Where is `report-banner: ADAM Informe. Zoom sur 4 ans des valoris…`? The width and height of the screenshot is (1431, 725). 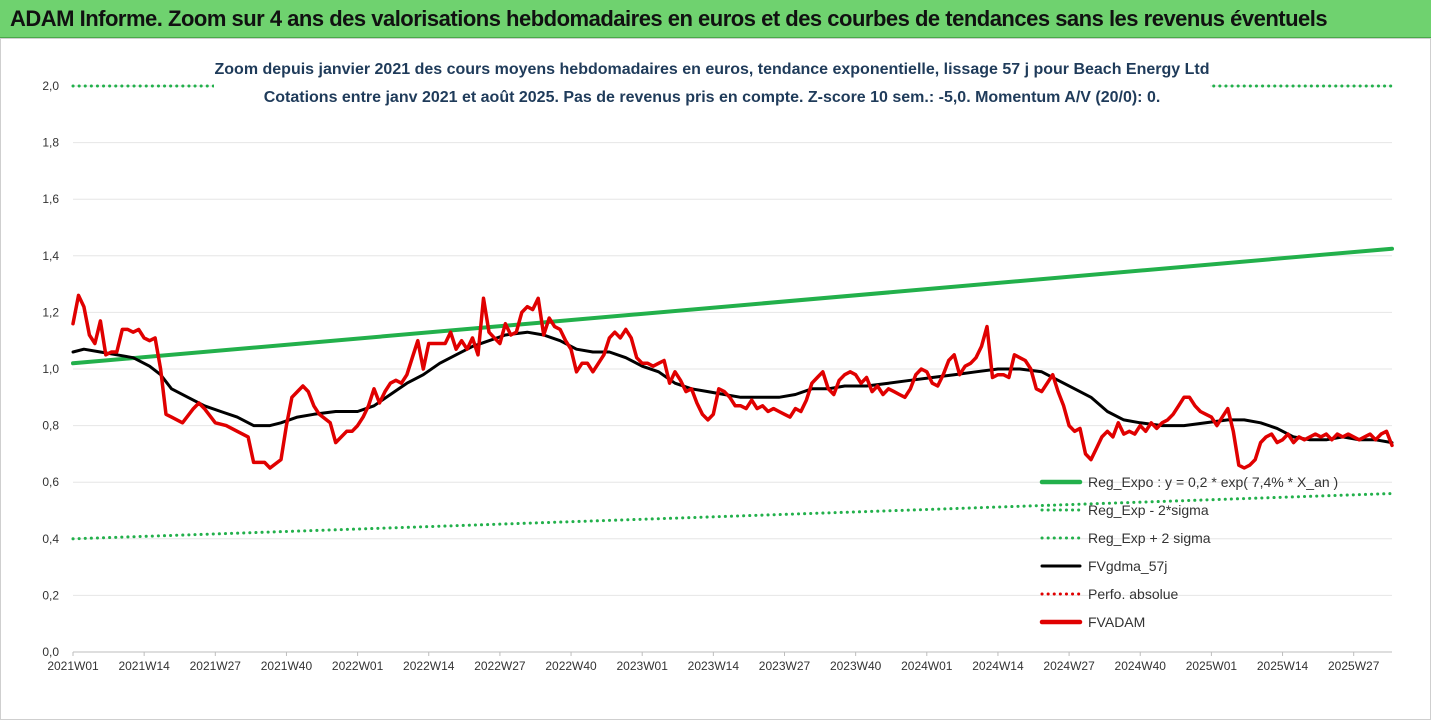 report-banner: ADAM Informe. Zoom sur 4 ans des valoris… is located at coordinates (715, 19).